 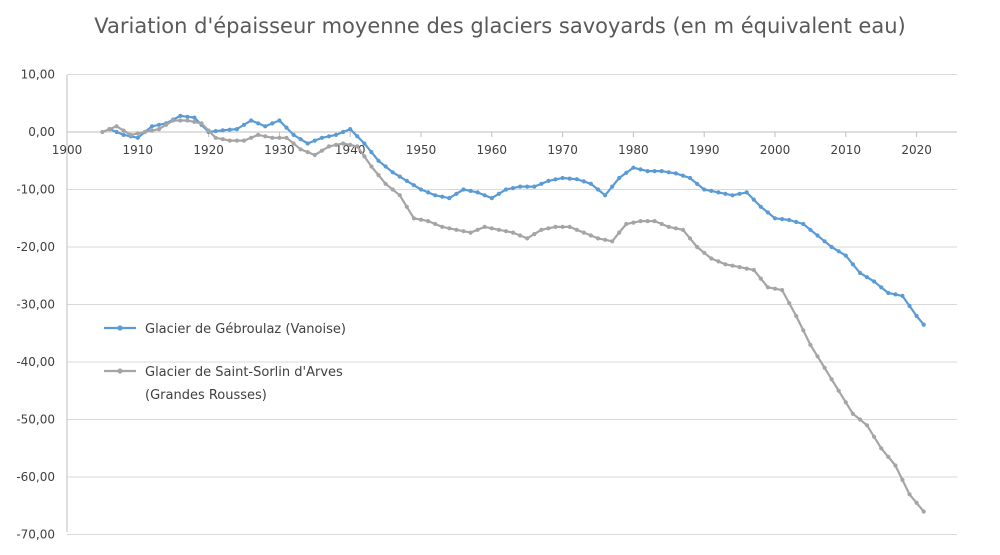 What do you see at coordinates (67, 150) in the screenshot?
I see `x-tick-label: 1900` at bounding box center [67, 150].